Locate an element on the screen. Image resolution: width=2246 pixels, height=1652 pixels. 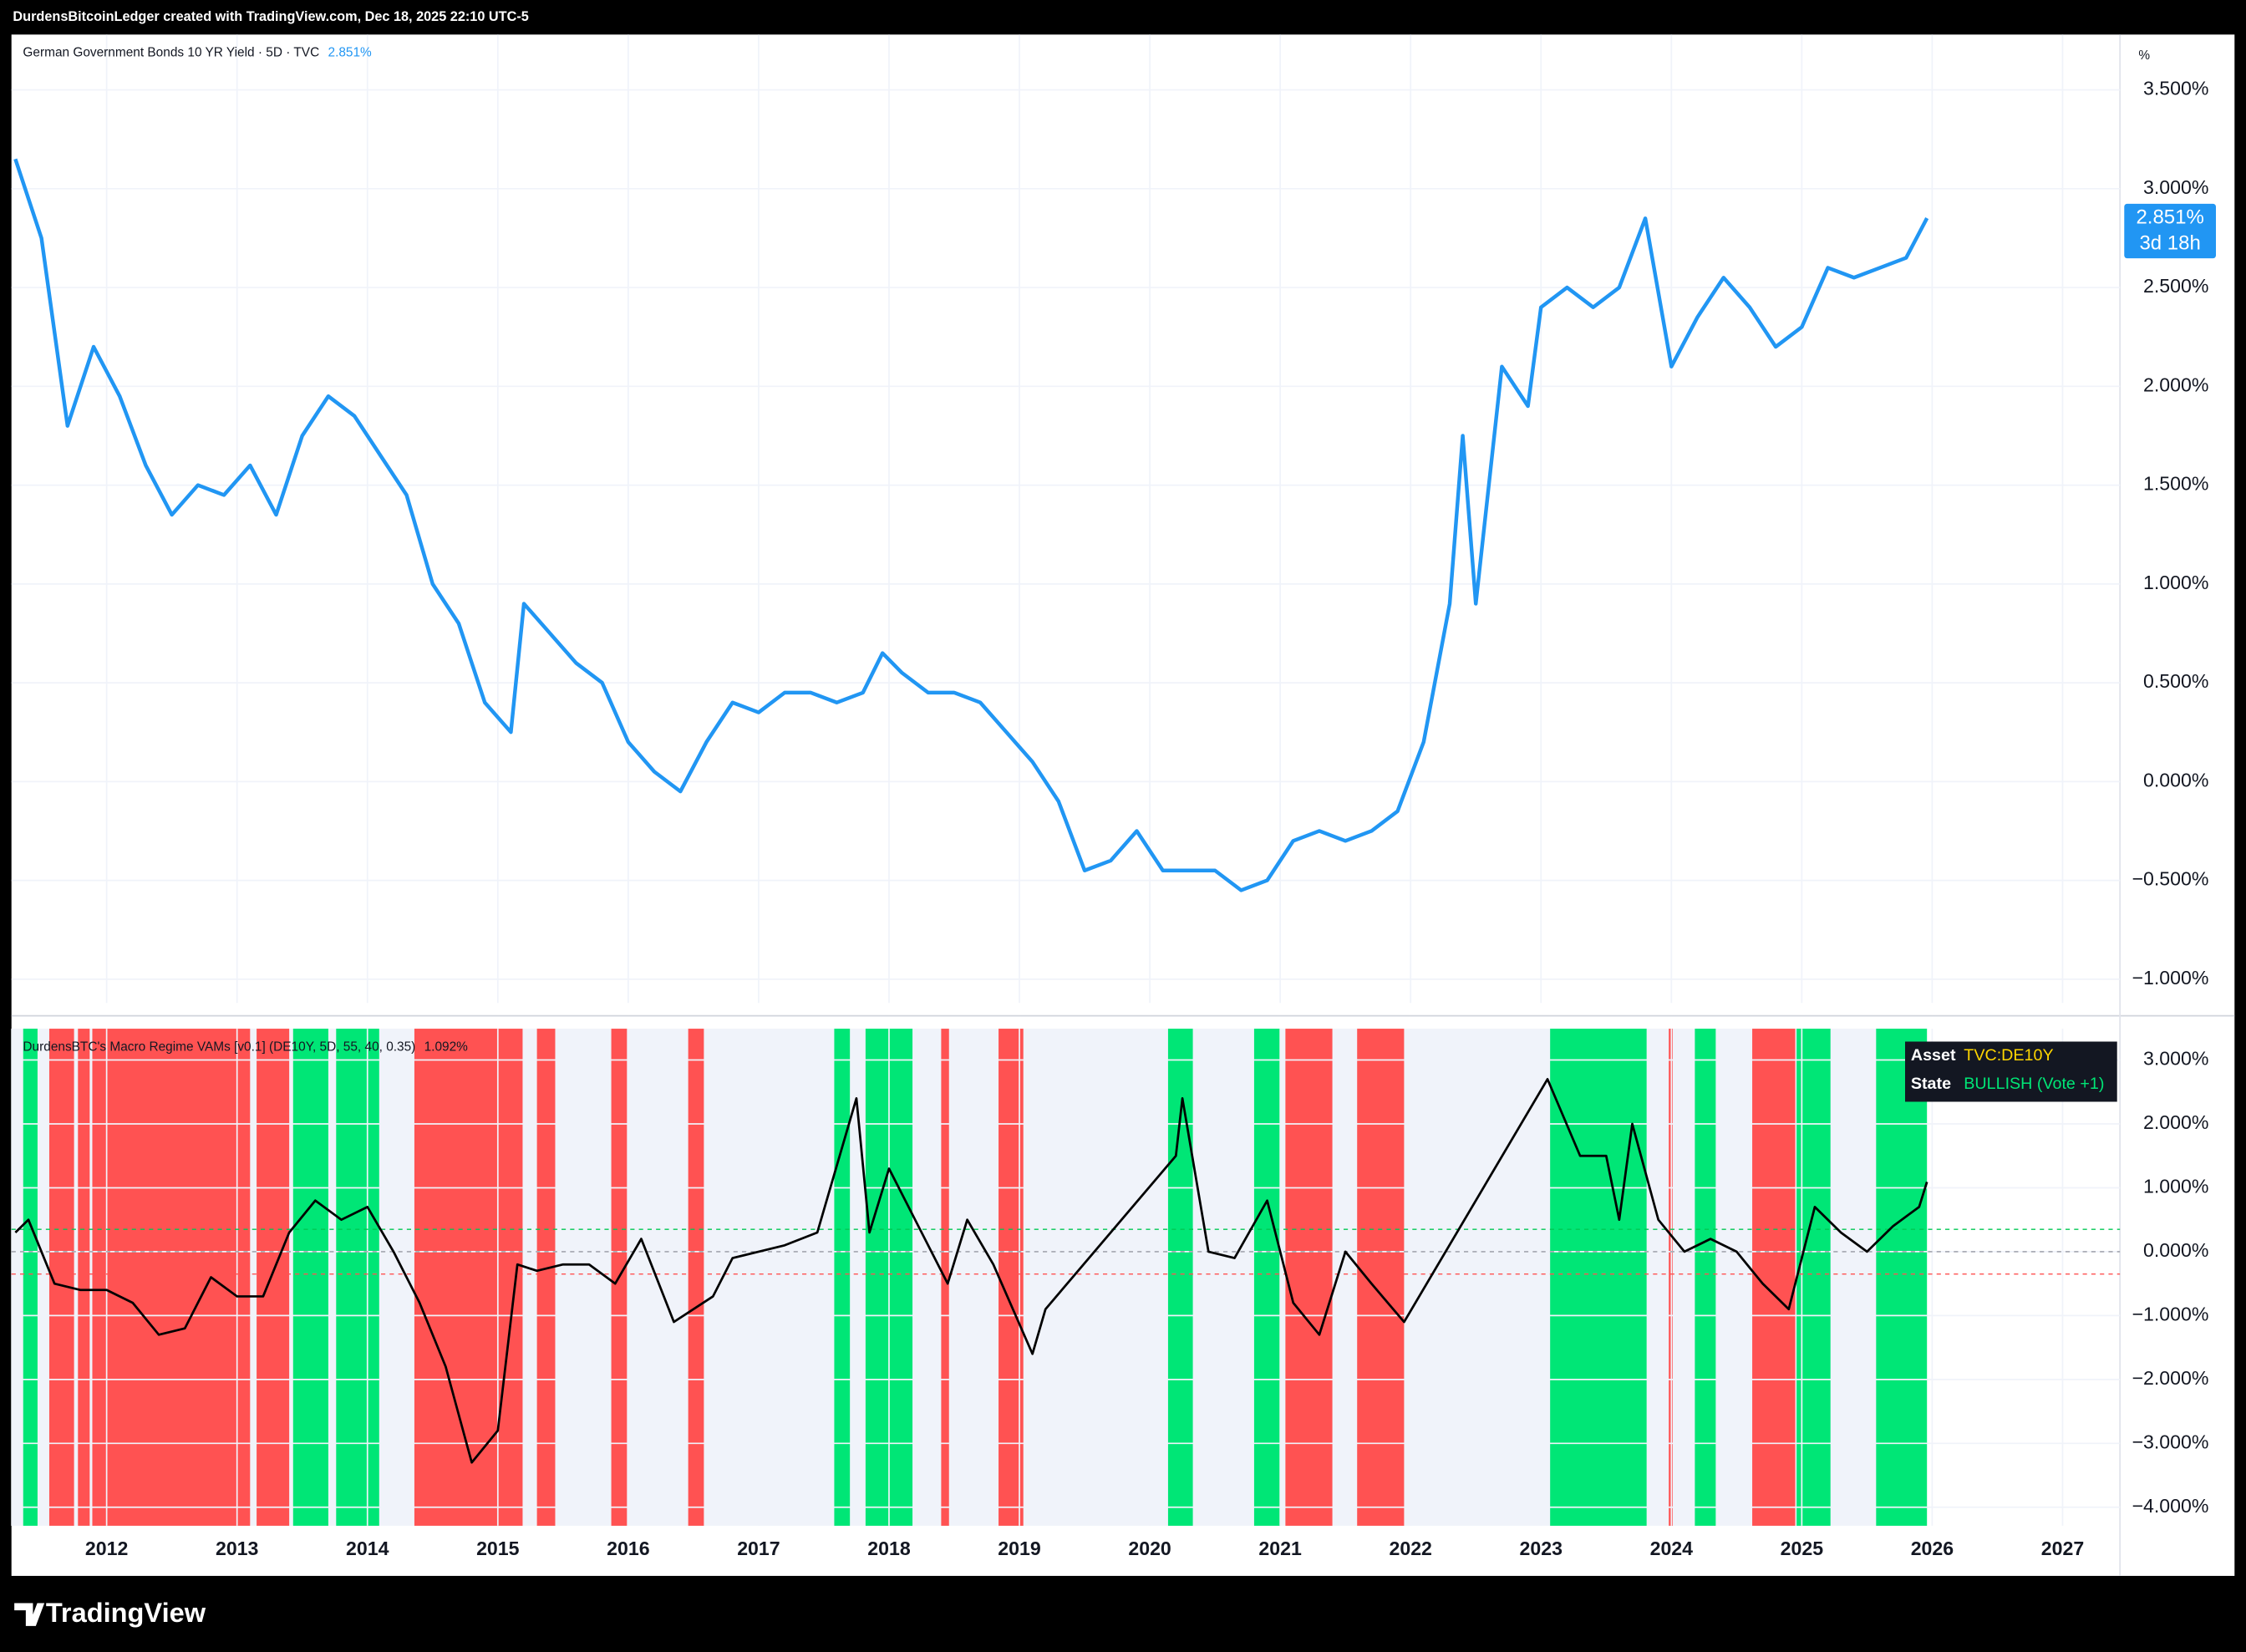
x-tick-label: 2020 is located at coordinates (1149, 1549).